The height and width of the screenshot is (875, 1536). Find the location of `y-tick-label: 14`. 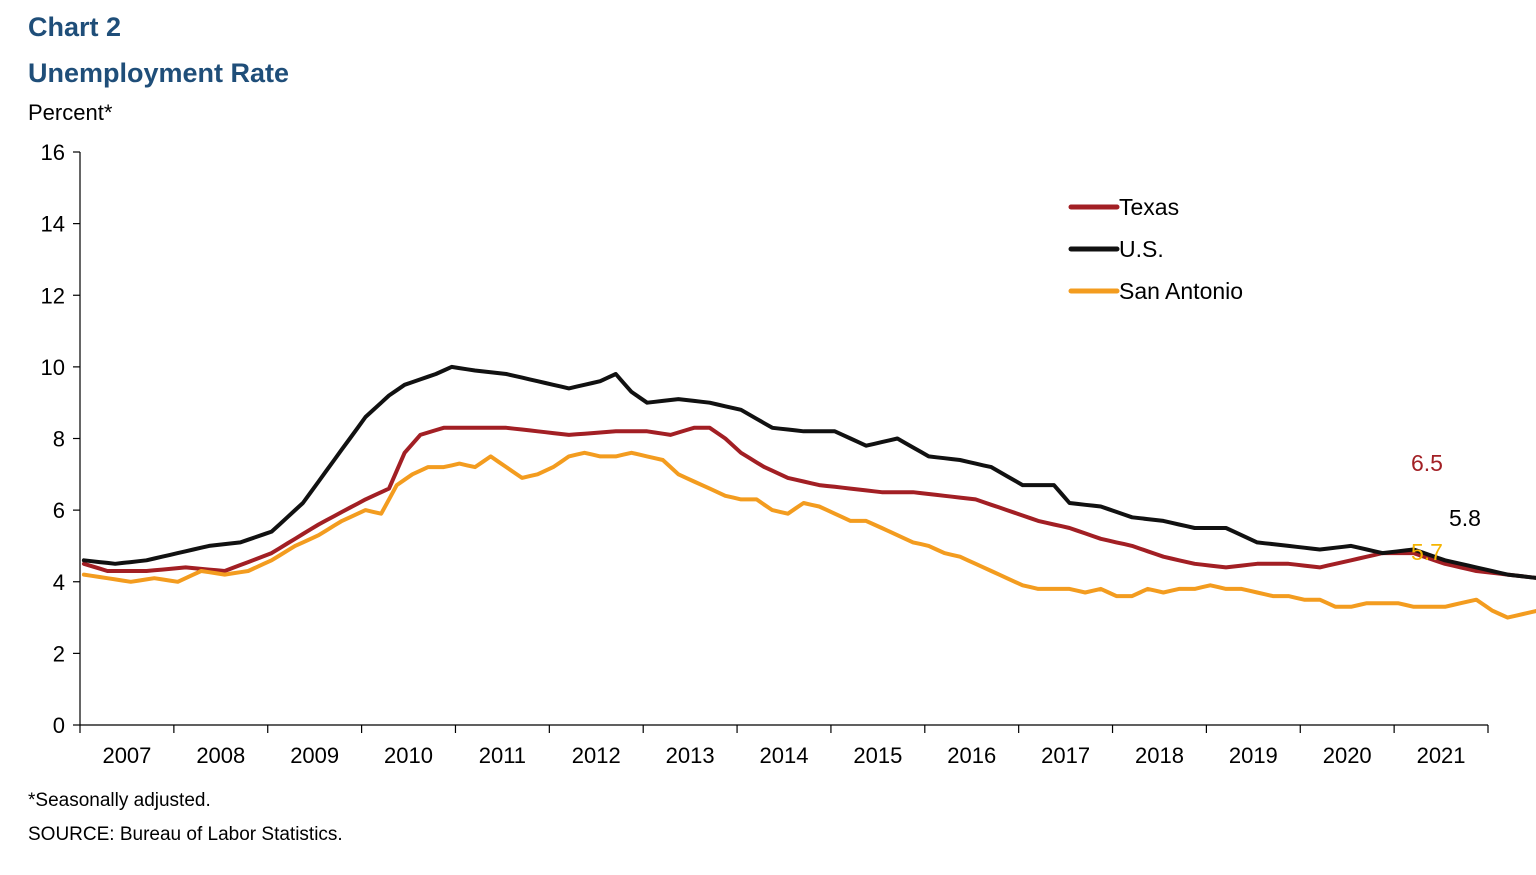

y-tick-label: 14 is located at coordinates (53, 224).